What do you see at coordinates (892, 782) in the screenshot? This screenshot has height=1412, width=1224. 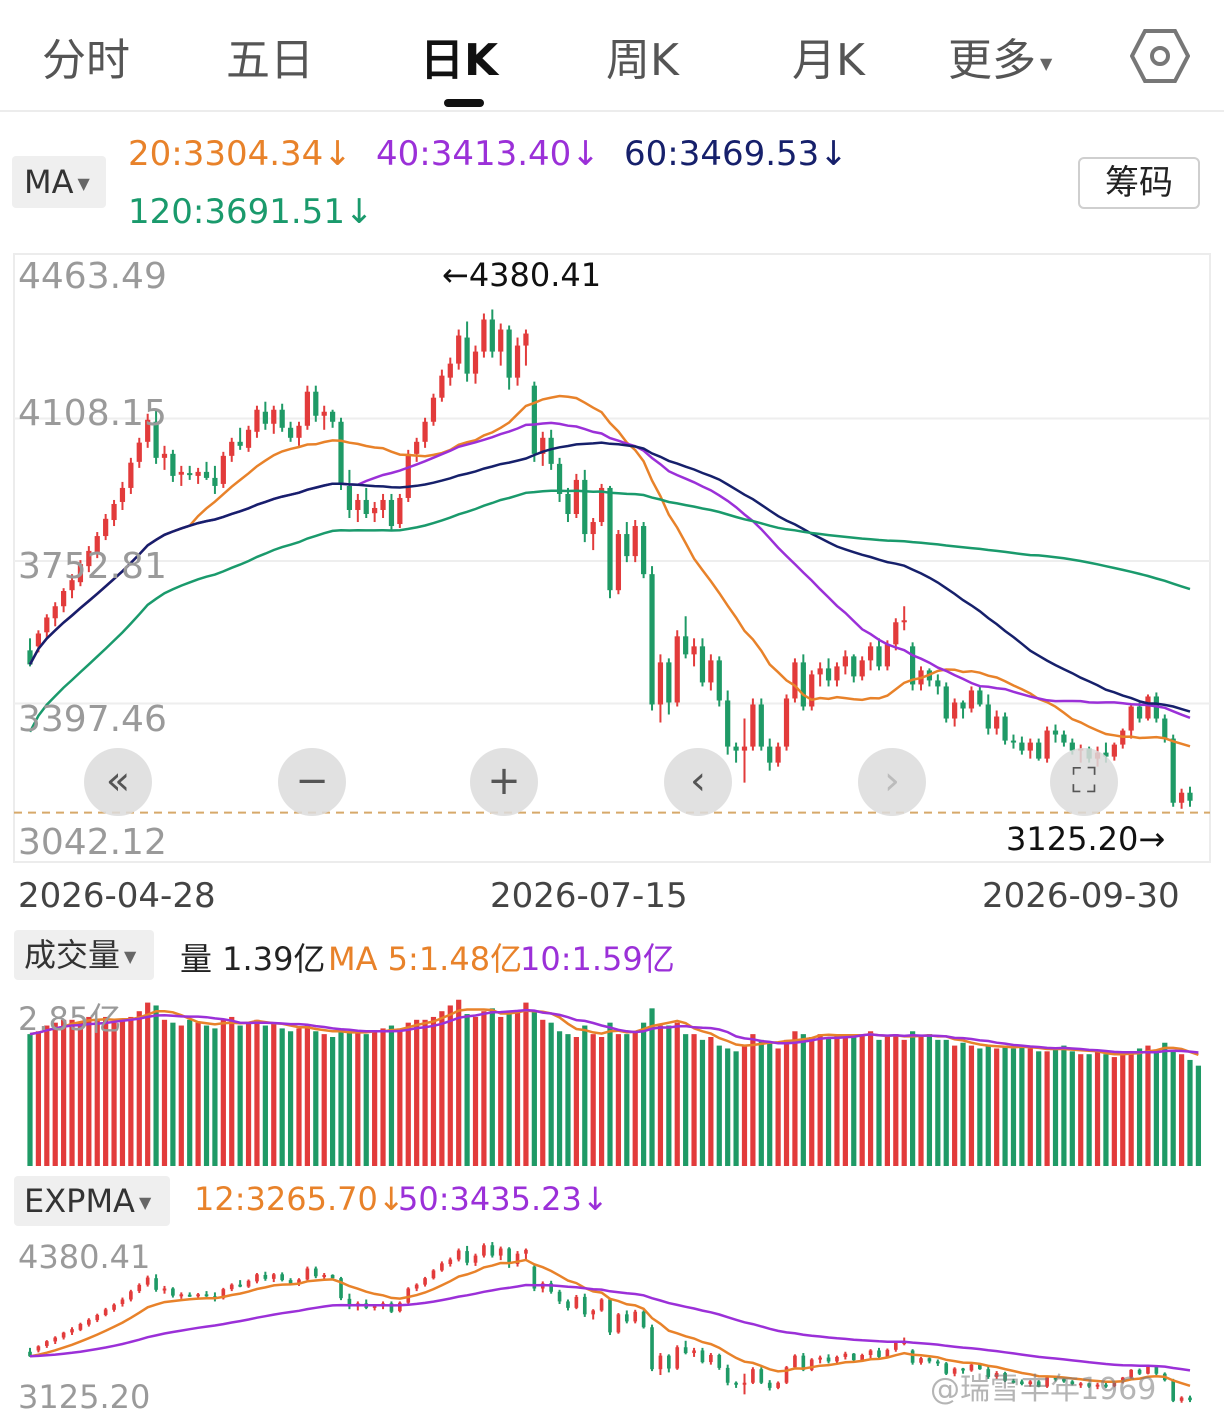 I see `step-right-button: ›` at bounding box center [892, 782].